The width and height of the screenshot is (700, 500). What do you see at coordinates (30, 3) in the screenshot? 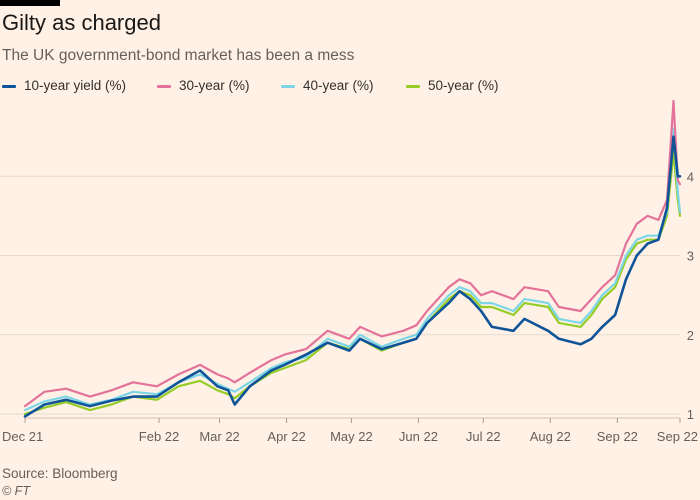
I see `brand-bar` at bounding box center [30, 3].